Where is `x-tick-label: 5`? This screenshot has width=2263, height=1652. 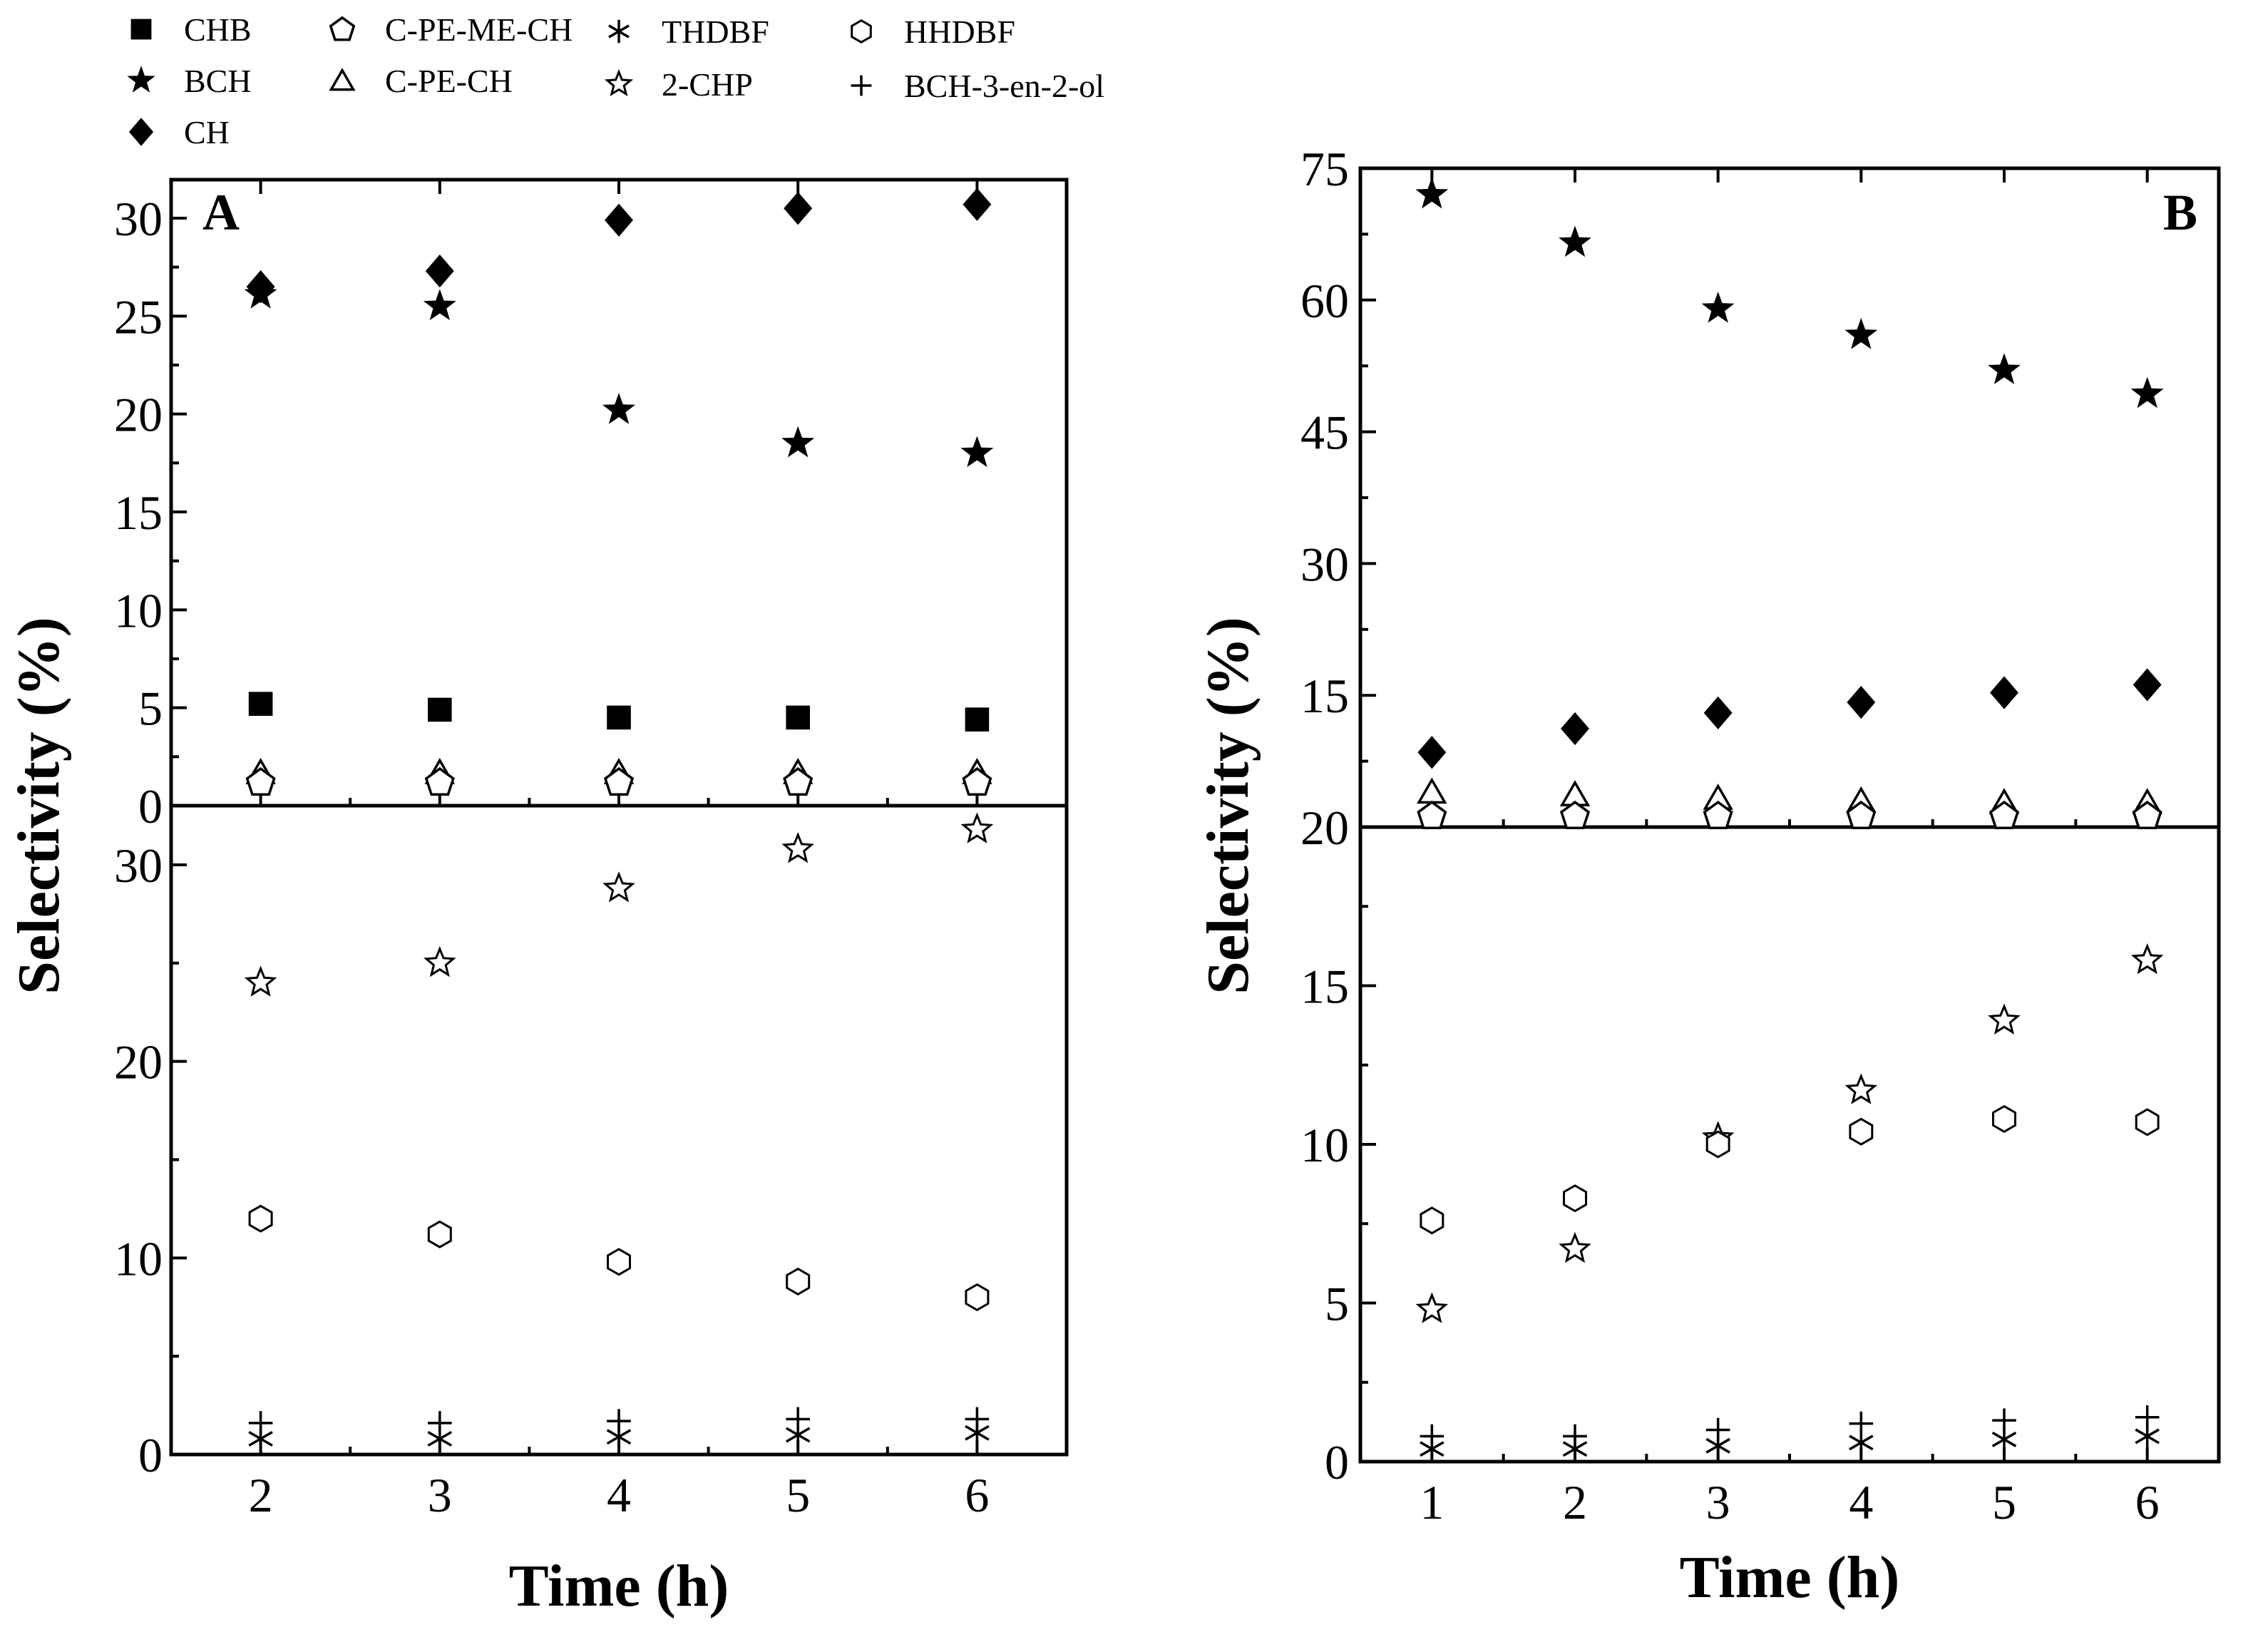 x-tick-label: 5 is located at coordinates (2004, 1502).